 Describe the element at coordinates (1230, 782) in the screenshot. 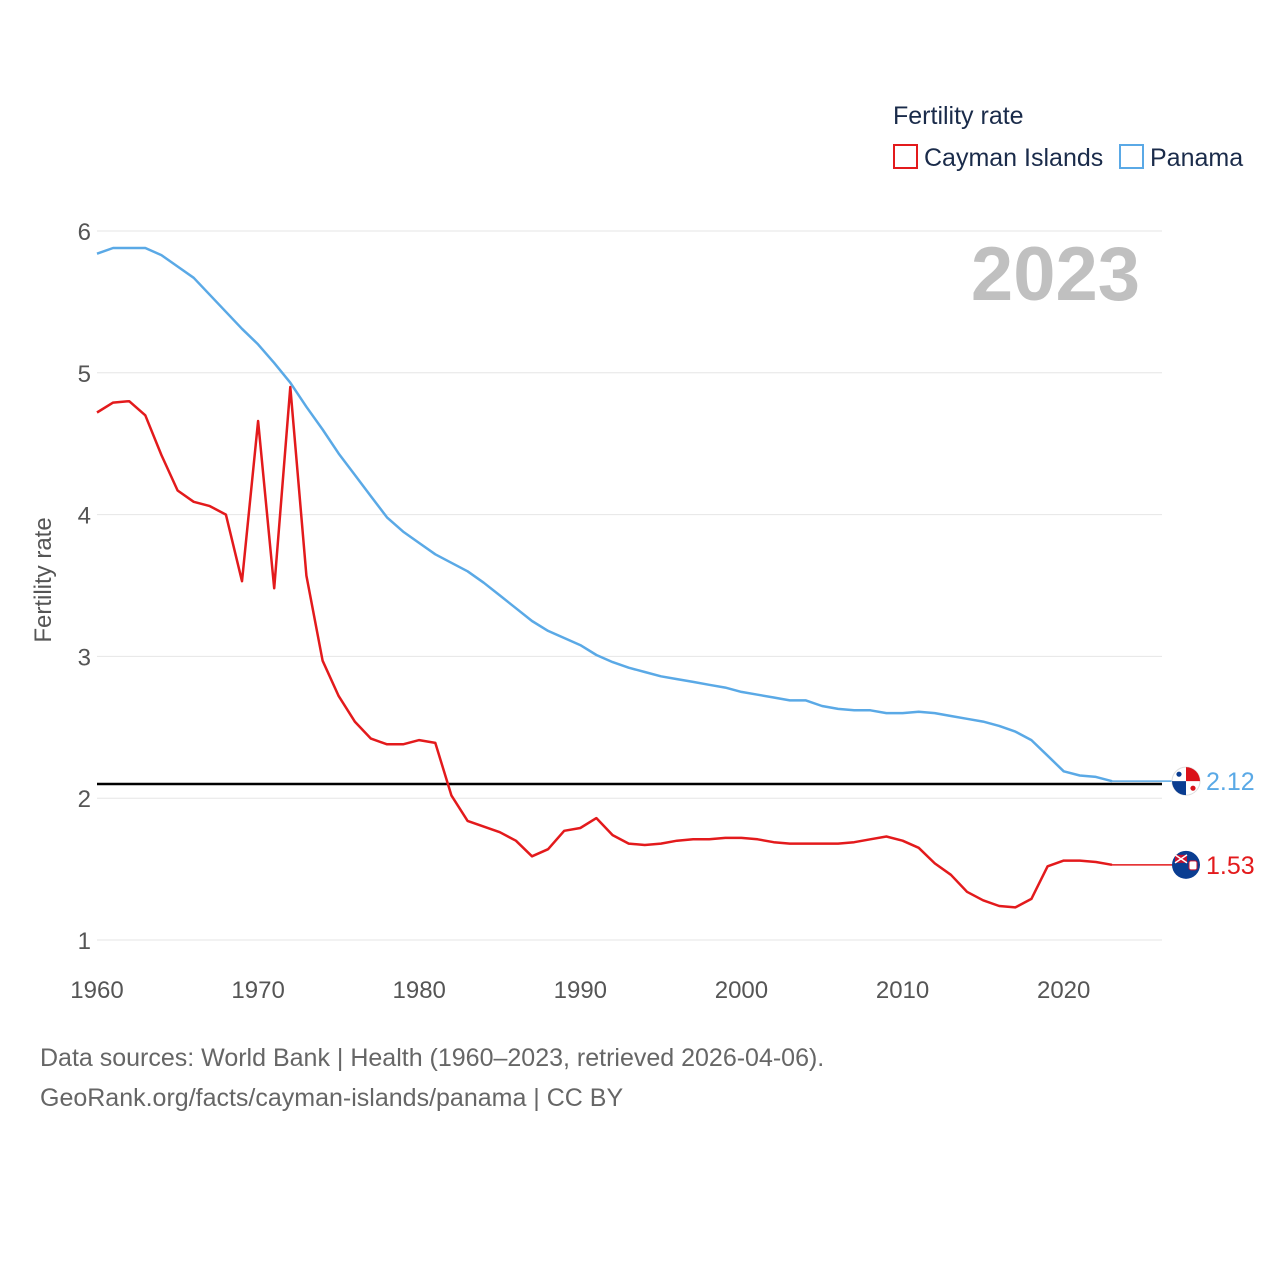

I see `end-value-label-panama: 2.12` at that location.